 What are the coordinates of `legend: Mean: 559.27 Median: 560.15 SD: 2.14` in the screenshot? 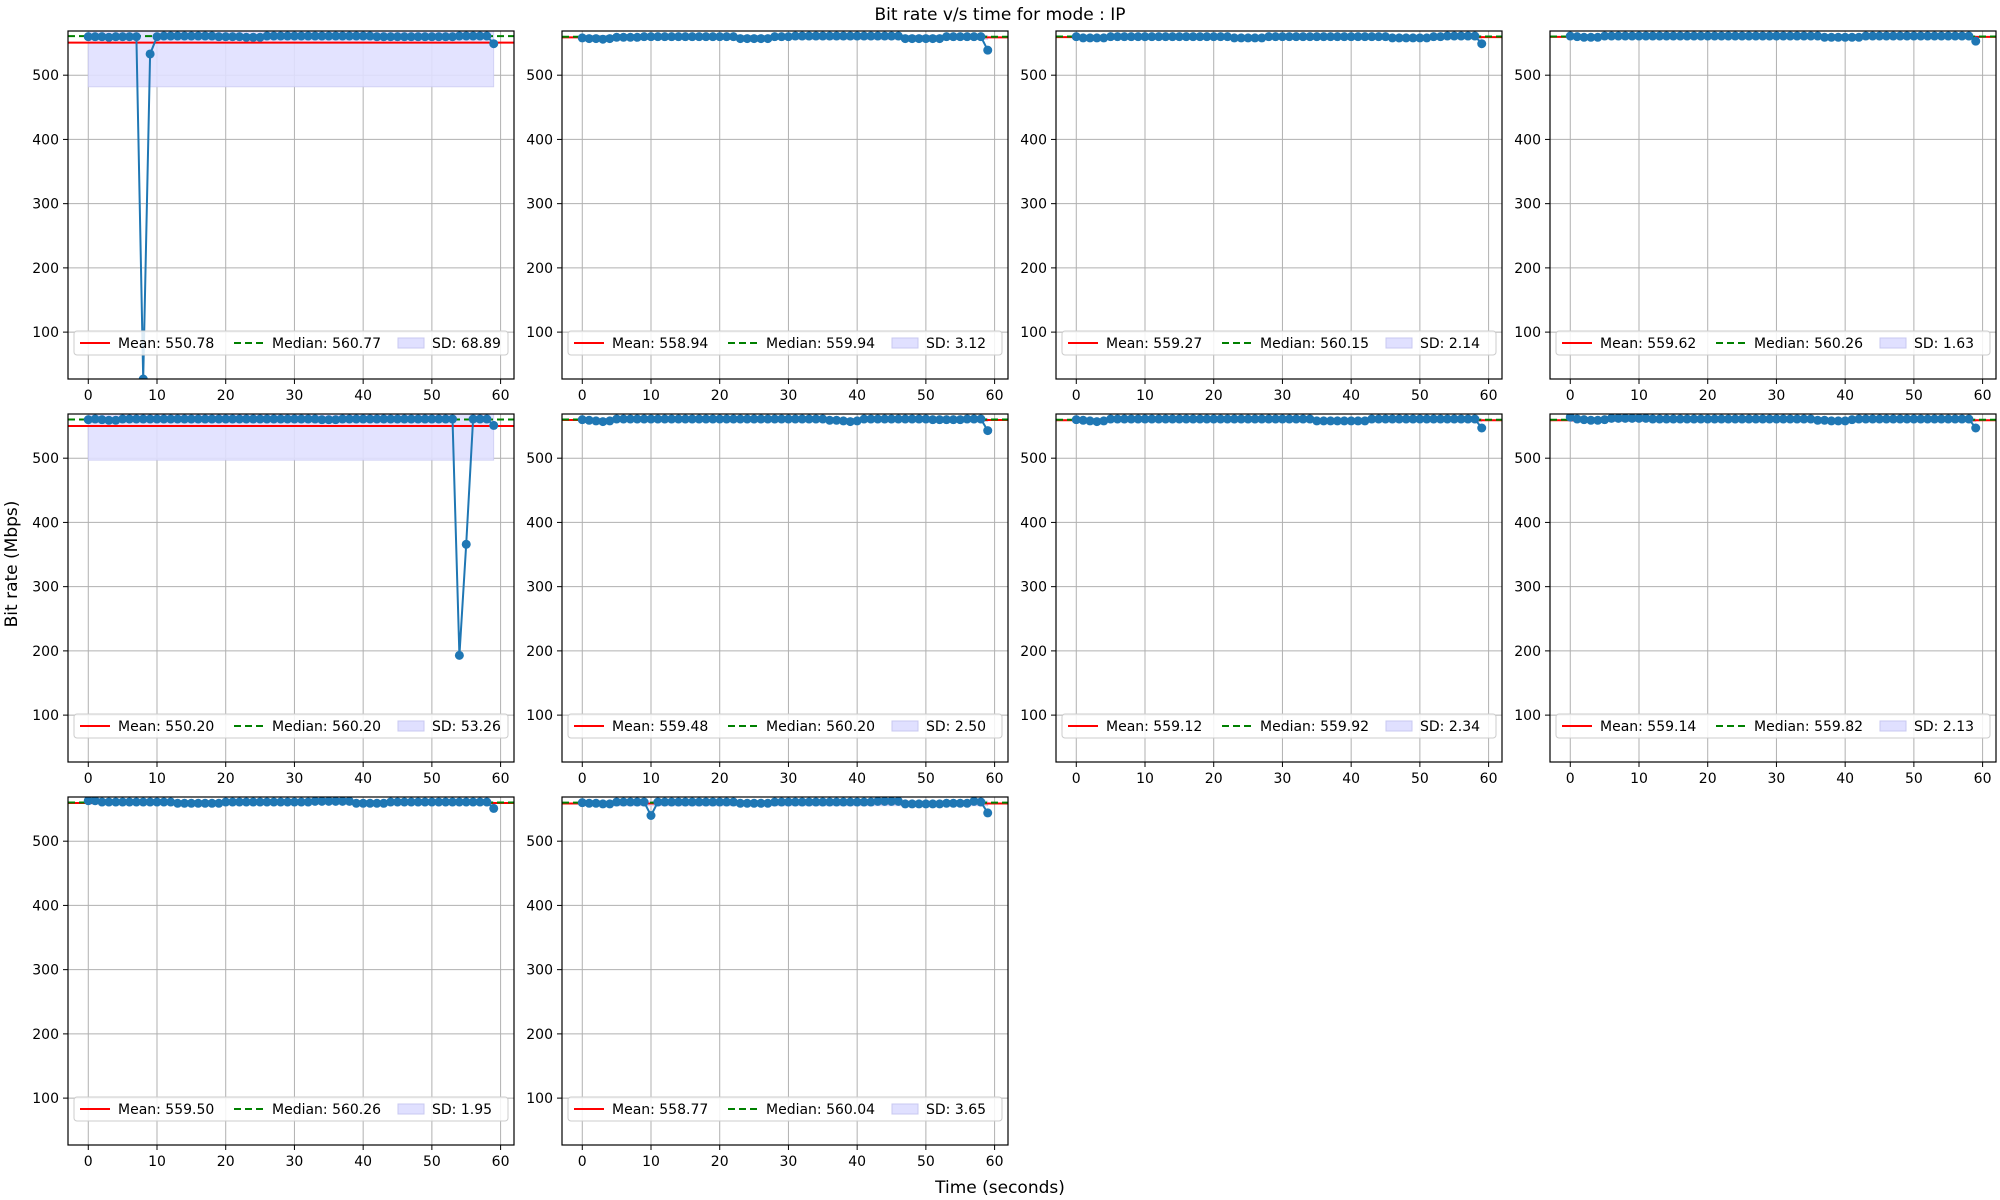 It's located at (1279, 343).